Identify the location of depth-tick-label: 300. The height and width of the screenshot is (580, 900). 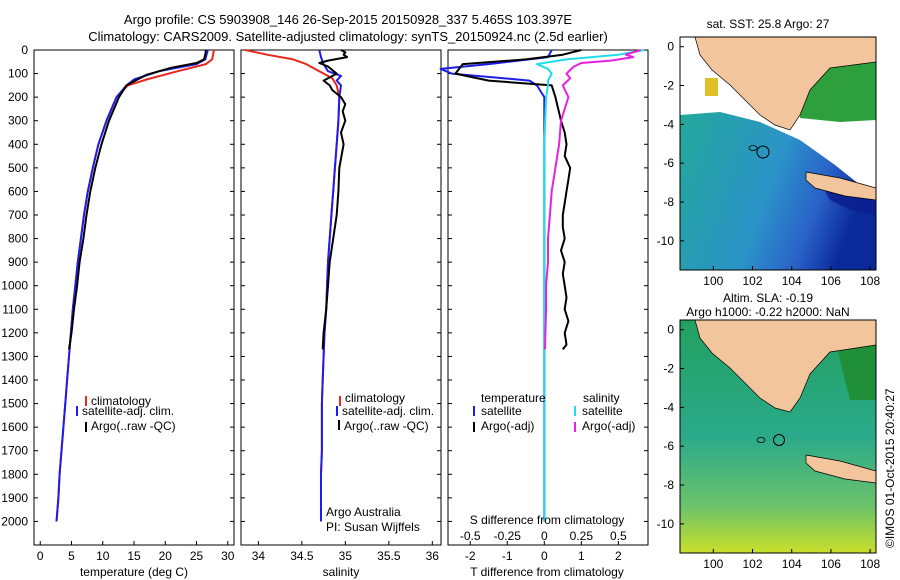
(18, 121).